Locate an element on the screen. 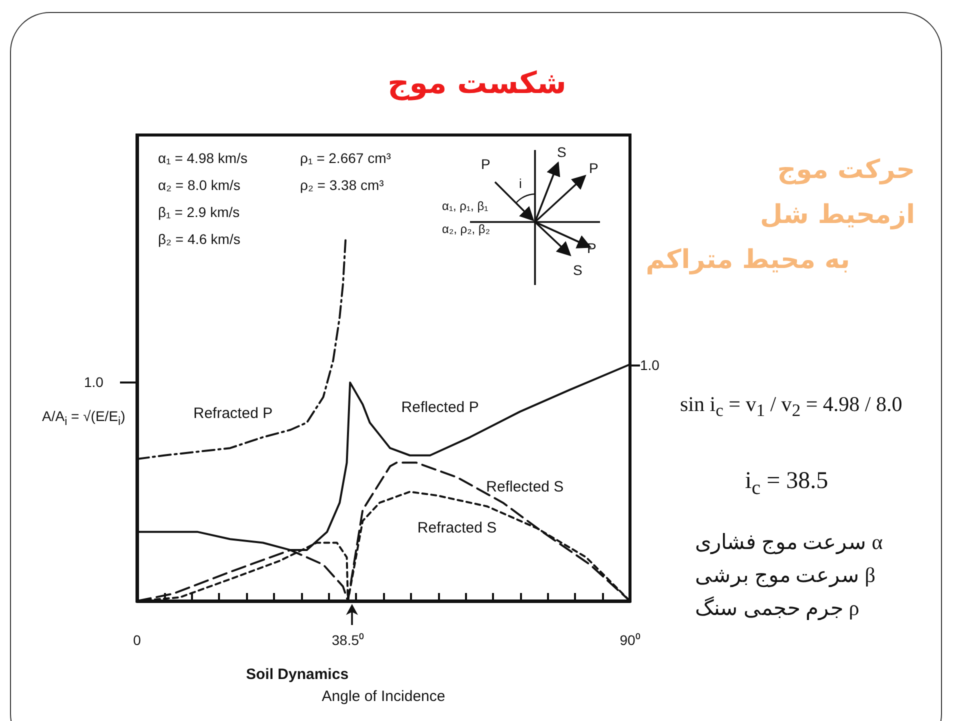  text: Soil Dynamics is located at coordinates (297, 674).